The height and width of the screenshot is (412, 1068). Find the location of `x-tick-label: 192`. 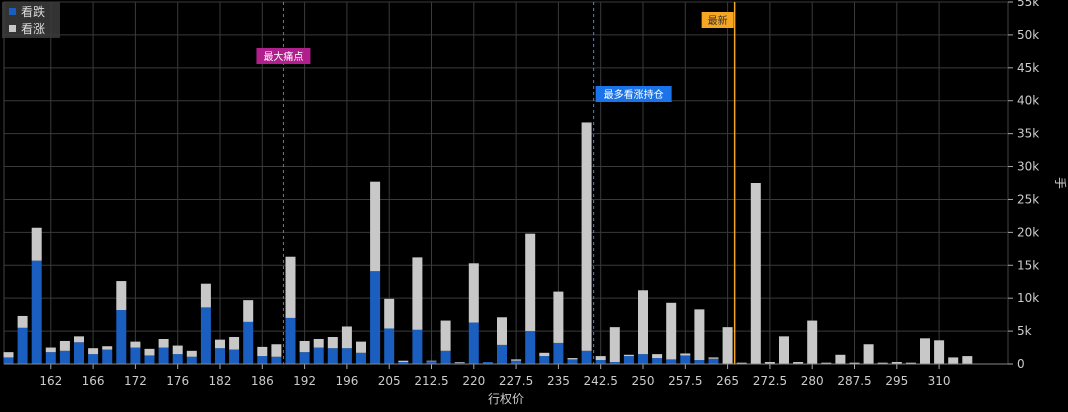

x-tick-label: 192 is located at coordinates (304, 381).